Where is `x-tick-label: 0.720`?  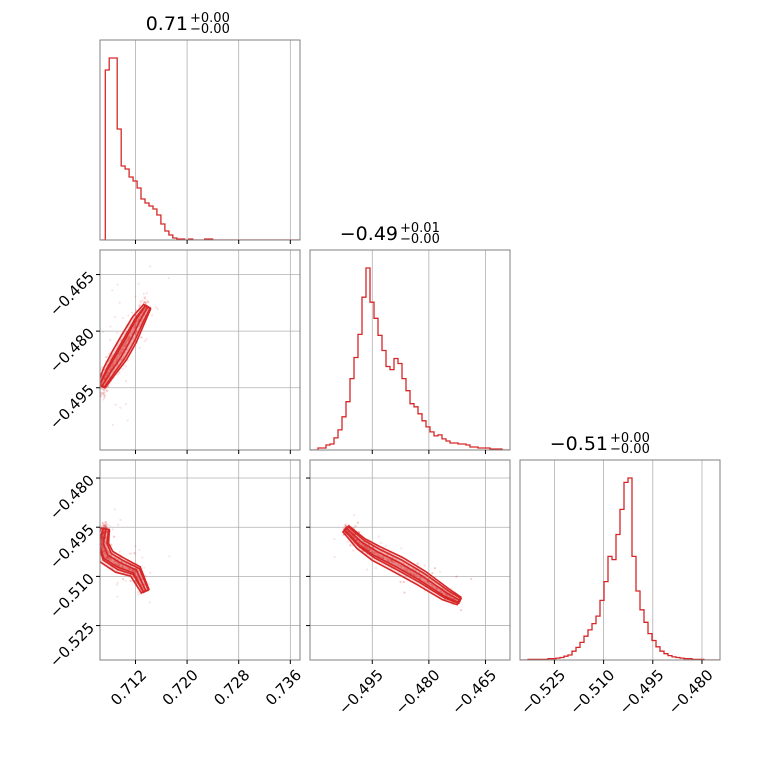 x-tick-label: 0.720 is located at coordinates (180, 687).